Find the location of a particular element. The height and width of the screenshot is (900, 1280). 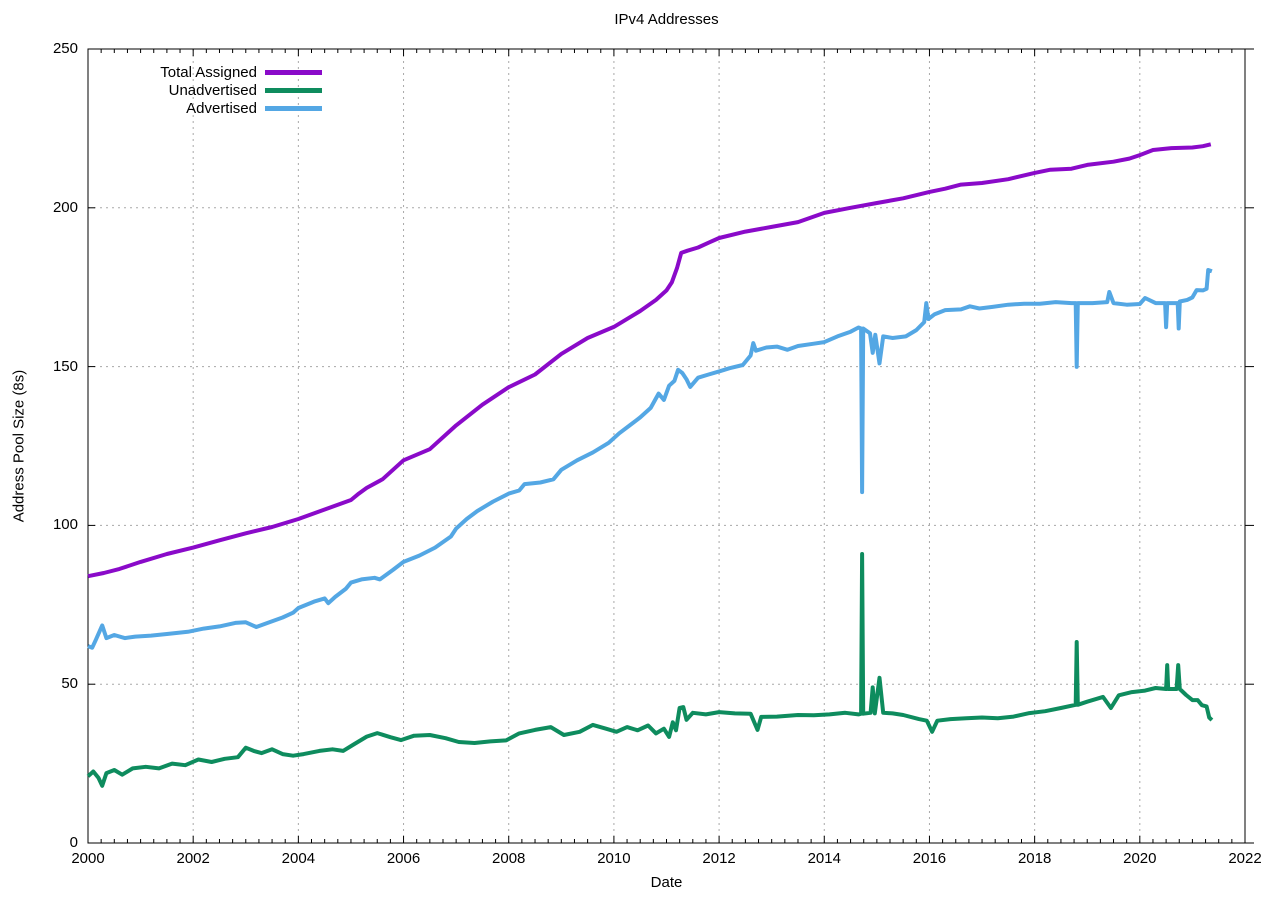

y-tick-label: 150 is located at coordinates (65, 366).